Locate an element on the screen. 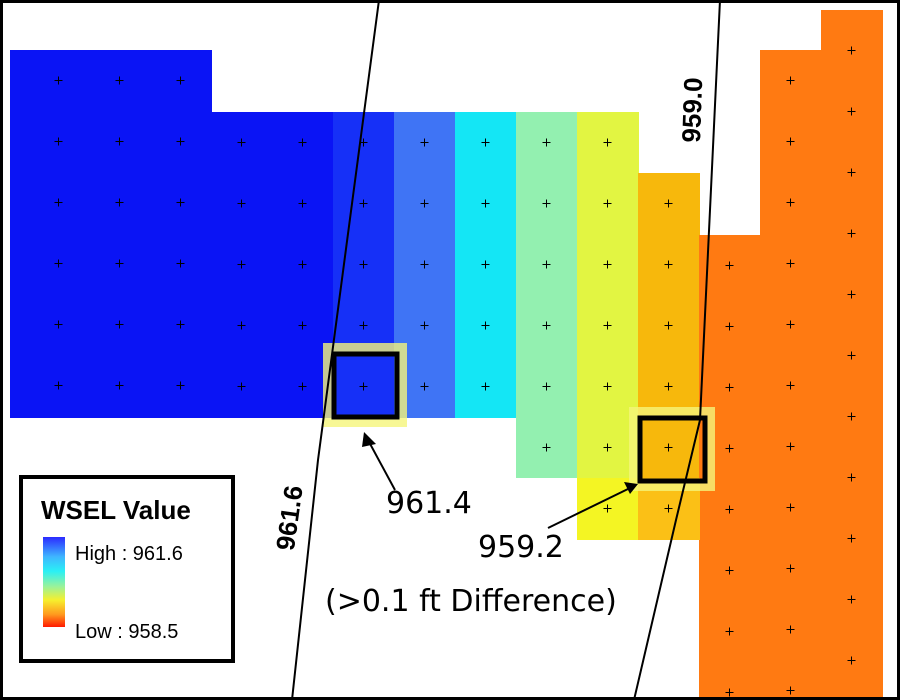  highlight-cell-959-2-glow is located at coordinates (672, 449).